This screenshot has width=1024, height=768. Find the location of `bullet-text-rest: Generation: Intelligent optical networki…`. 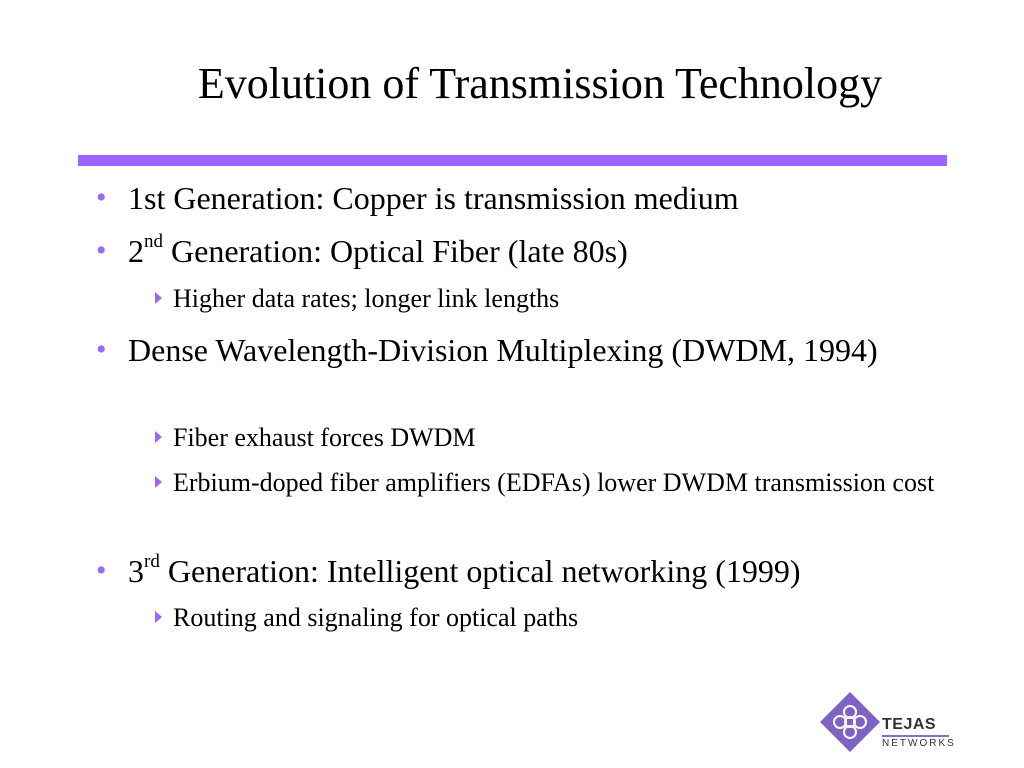

bullet-text-rest: Generation: Intelligent optical networki… is located at coordinates (480, 571).